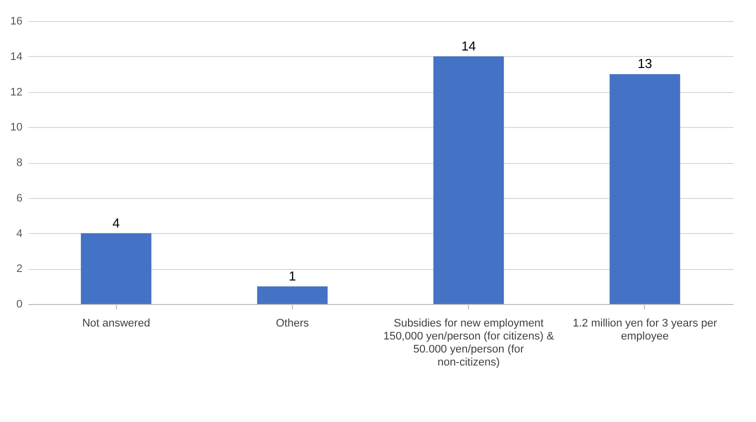 Image resolution: width=756 pixels, height=422 pixels. Describe the element at coordinates (116, 222) in the screenshot. I see `data-label: 4` at that location.